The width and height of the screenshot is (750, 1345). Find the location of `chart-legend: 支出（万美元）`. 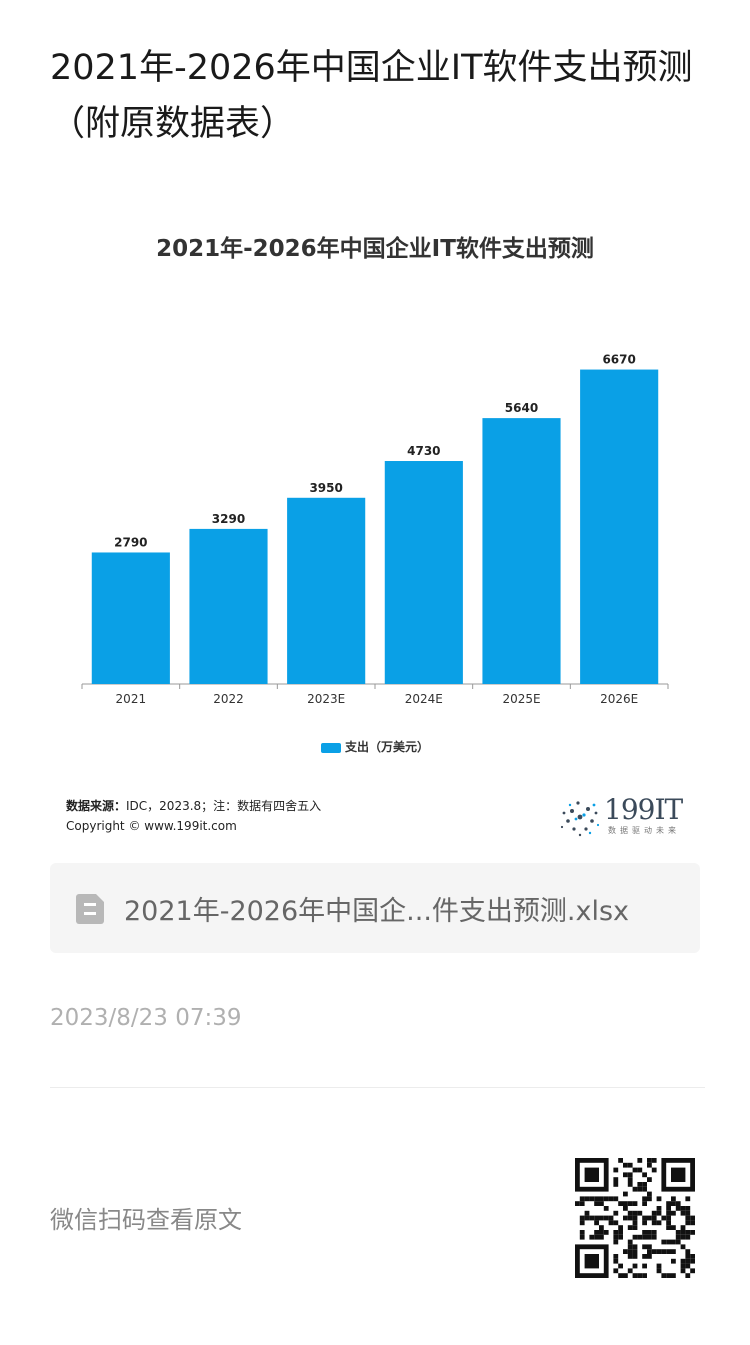

chart-legend: 支出（万美元） is located at coordinates (375, 746).